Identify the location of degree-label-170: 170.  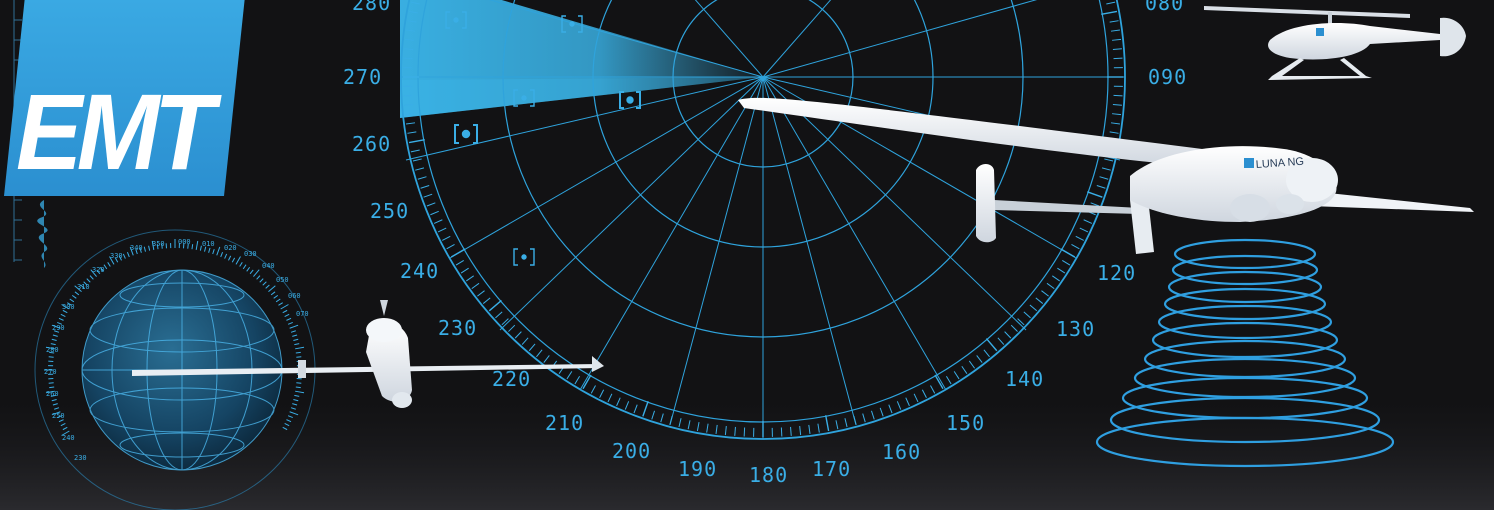
(831, 469).